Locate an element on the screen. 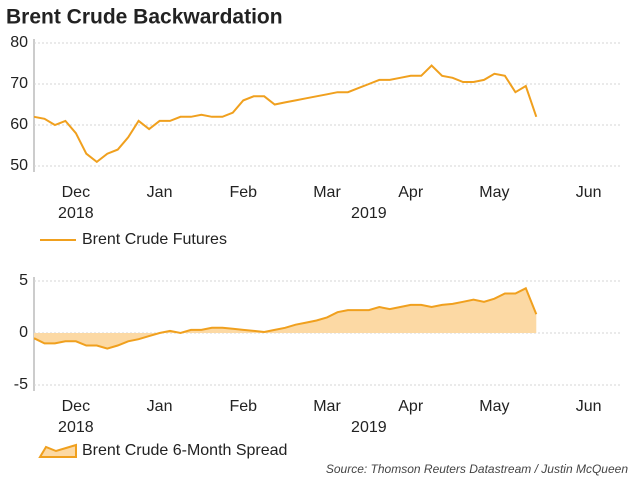  chart-title: Brent Crude Backwardation is located at coordinates (144, 17).